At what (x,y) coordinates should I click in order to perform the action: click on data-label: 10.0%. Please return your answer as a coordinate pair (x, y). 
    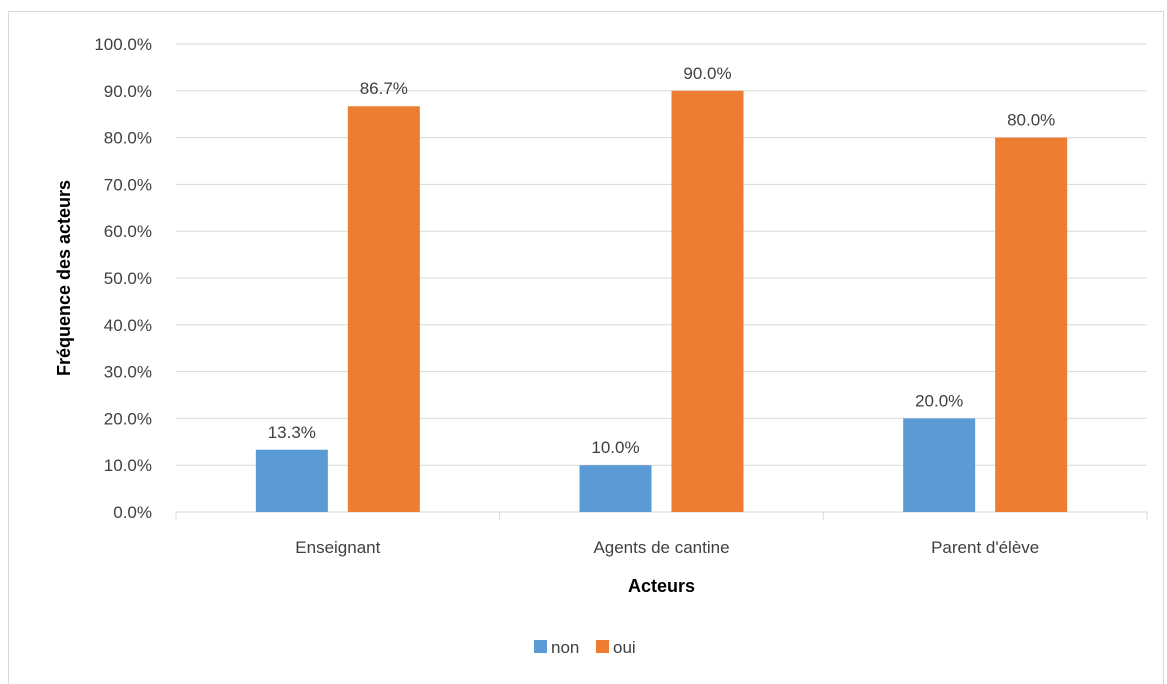
    Looking at the image, I should click on (615, 447).